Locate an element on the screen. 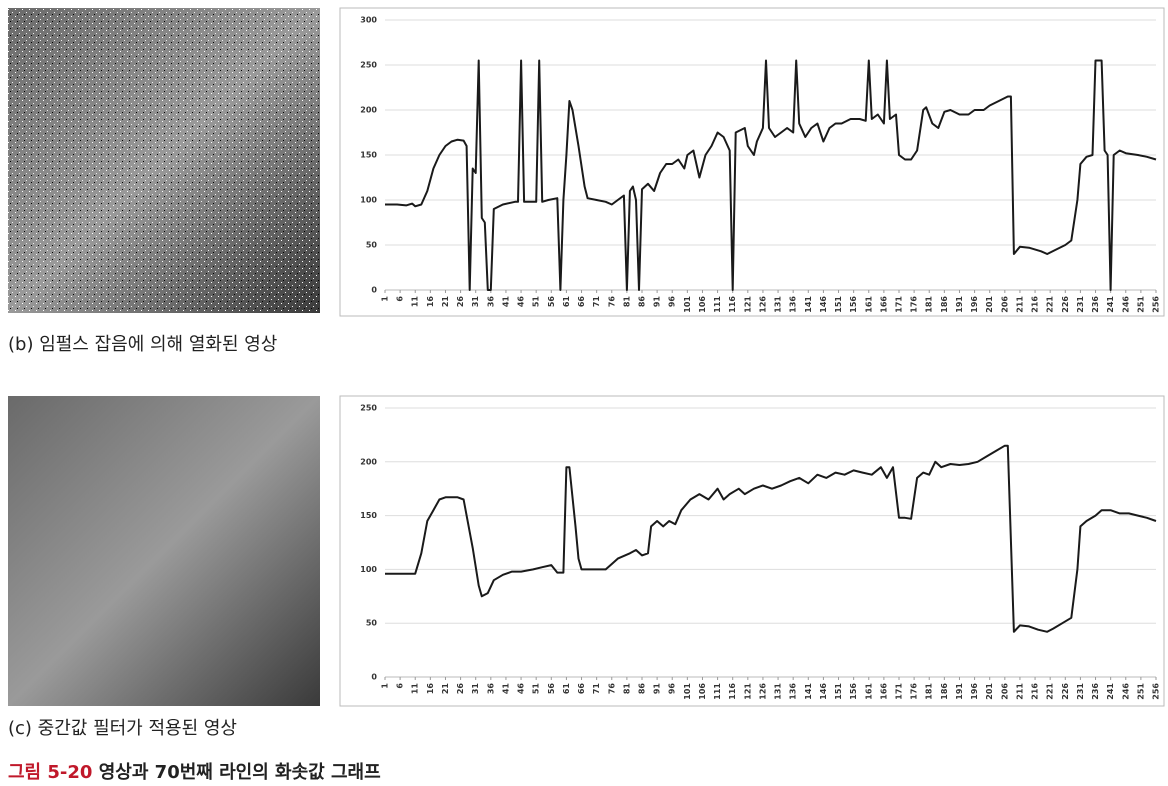 Image resolution: width=1168 pixels, height=786 pixels. x-tick-label: 141 is located at coordinates (808, 304).